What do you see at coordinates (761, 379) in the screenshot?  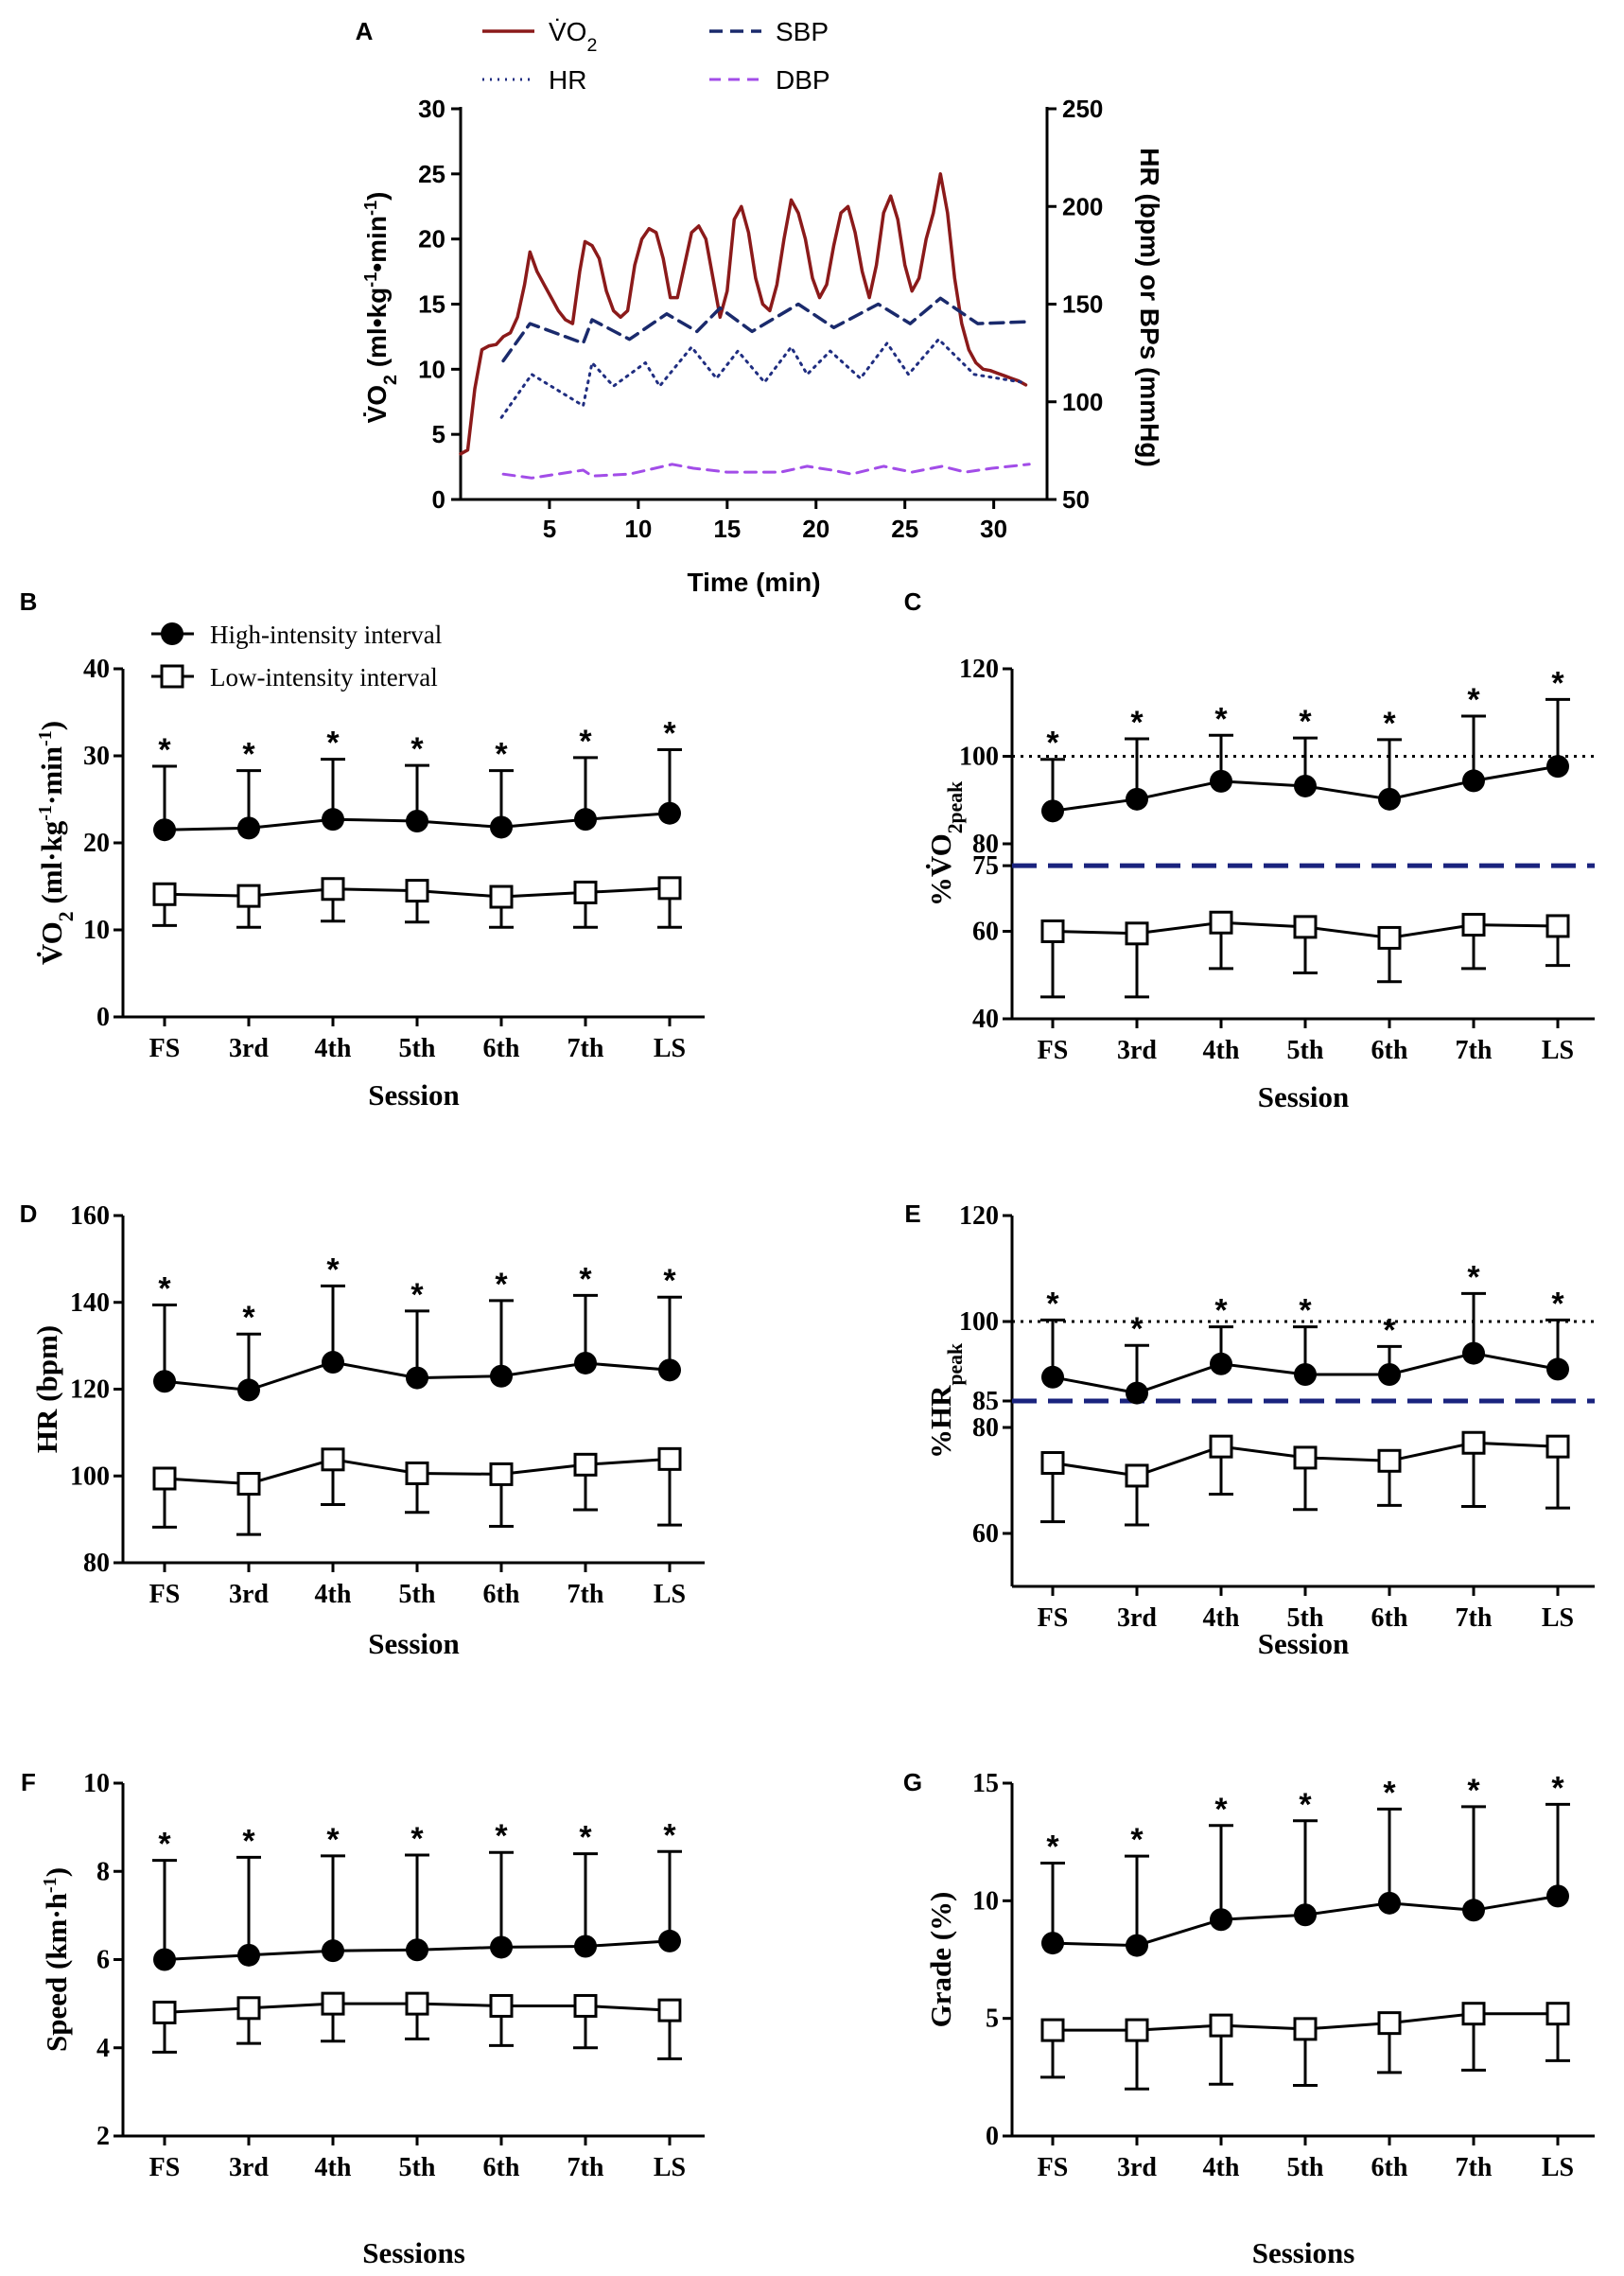 I see `series-HR-line` at bounding box center [761, 379].